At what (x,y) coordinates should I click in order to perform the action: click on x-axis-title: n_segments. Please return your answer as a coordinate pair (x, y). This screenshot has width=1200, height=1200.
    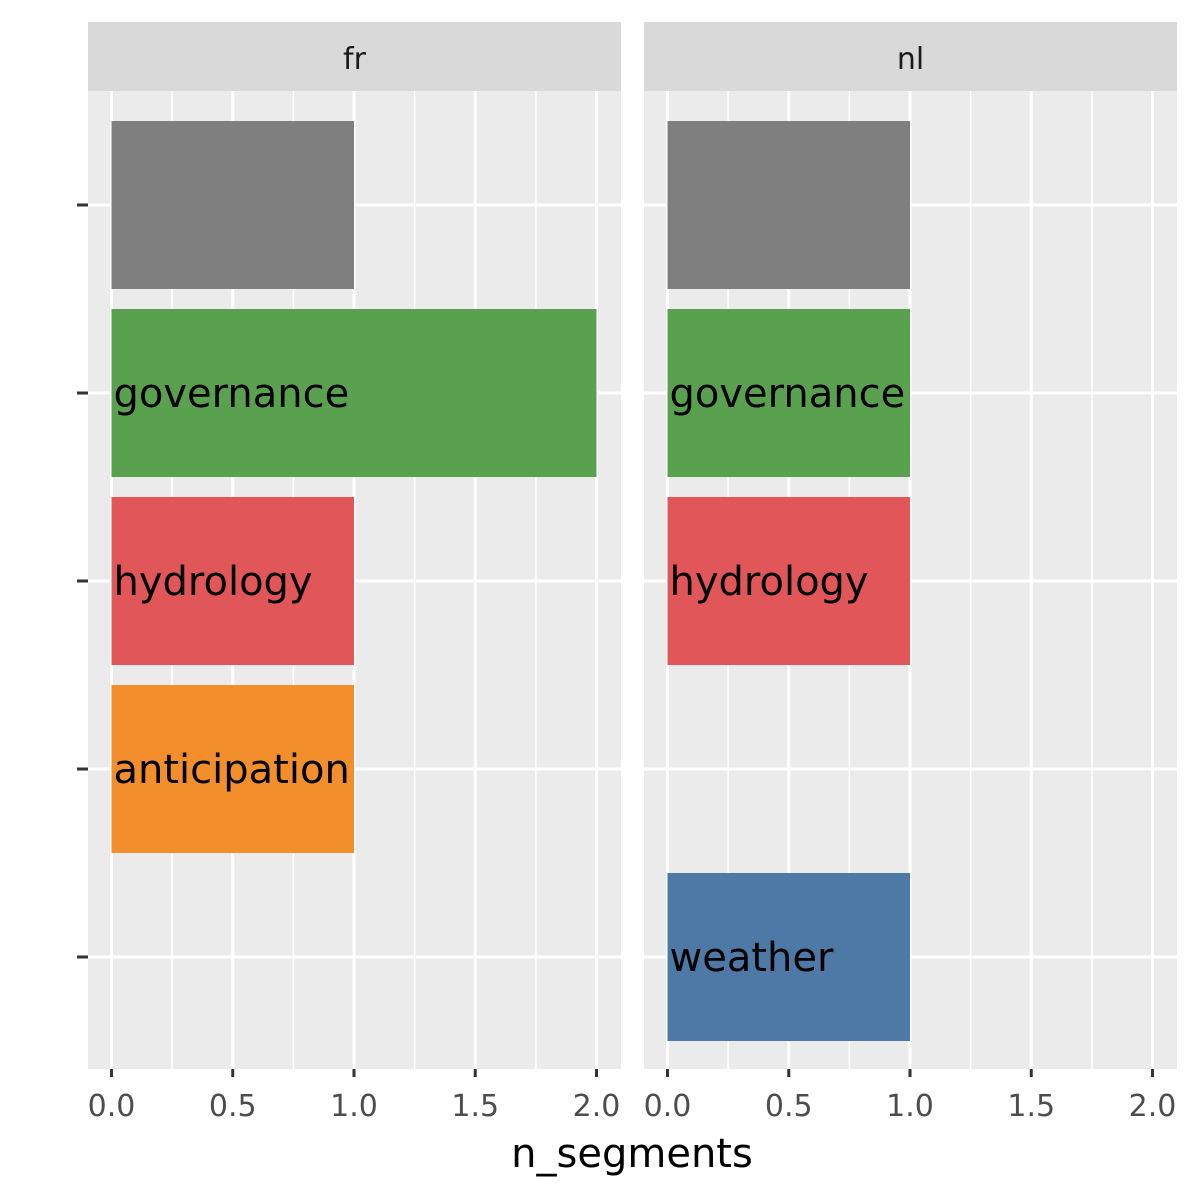
    Looking at the image, I should click on (632, 1154).